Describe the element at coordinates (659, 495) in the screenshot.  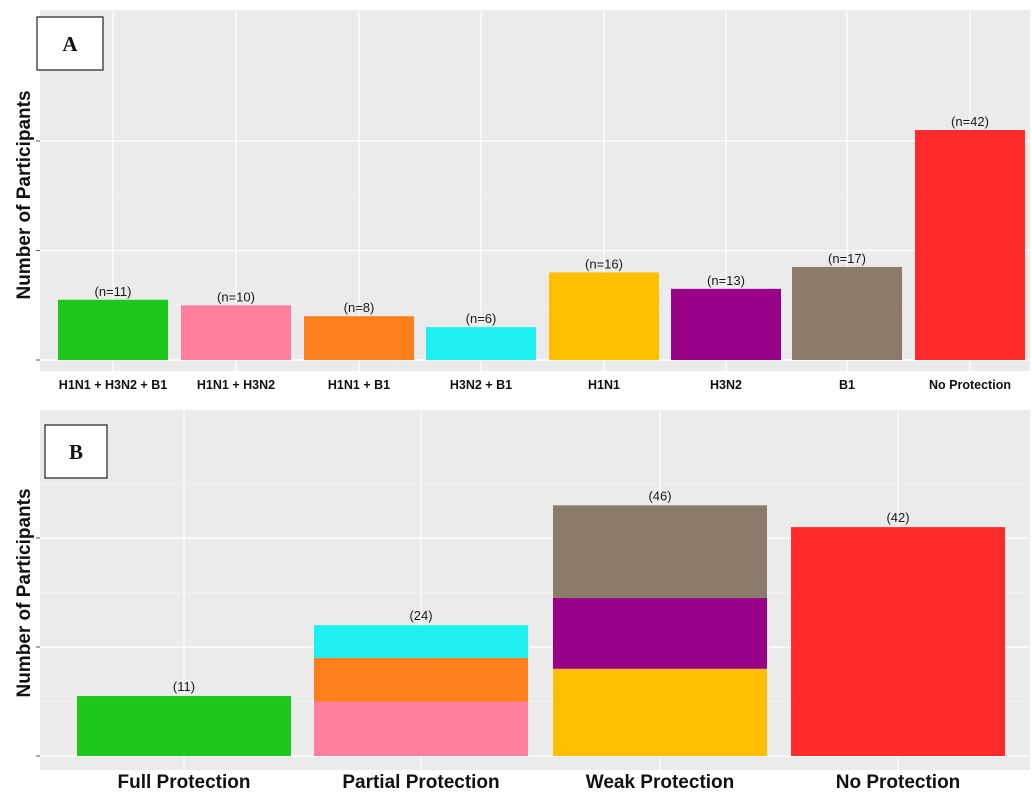
I see `bar-b-3-label: (46)` at that location.